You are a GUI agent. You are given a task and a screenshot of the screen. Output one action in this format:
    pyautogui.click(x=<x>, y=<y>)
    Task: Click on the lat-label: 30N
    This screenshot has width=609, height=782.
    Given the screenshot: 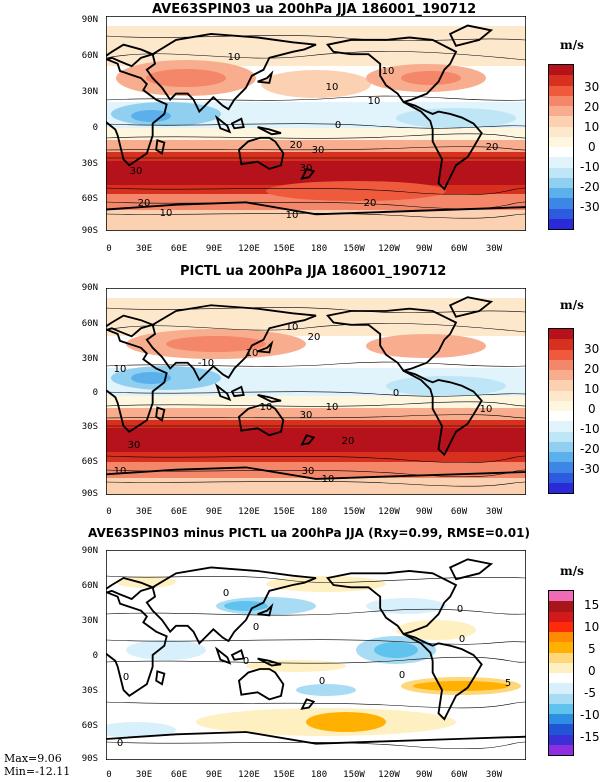 What is the action you would take?
    pyautogui.click(x=89, y=621)
    